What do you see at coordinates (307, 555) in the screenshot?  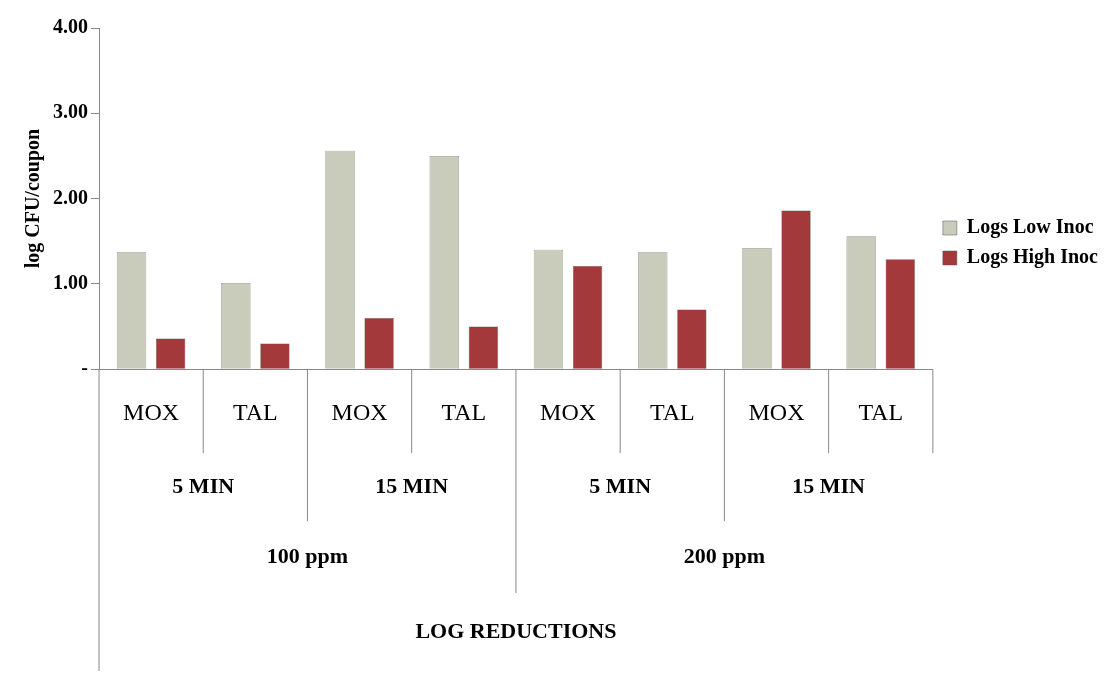 I see `text: 100 ppm` at bounding box center [307, 555].